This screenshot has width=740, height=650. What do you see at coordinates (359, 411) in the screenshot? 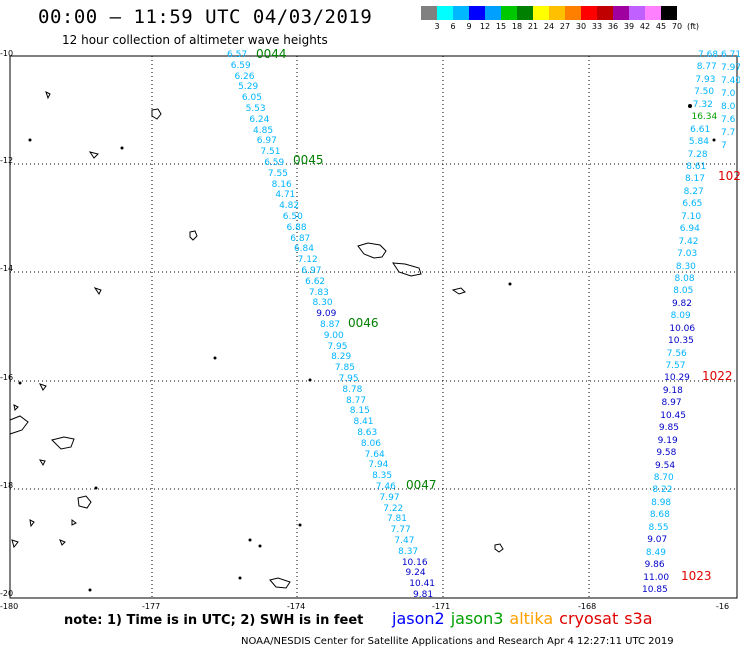
I see `wave-height-value: 8.15` at bounding box center [359, 411].